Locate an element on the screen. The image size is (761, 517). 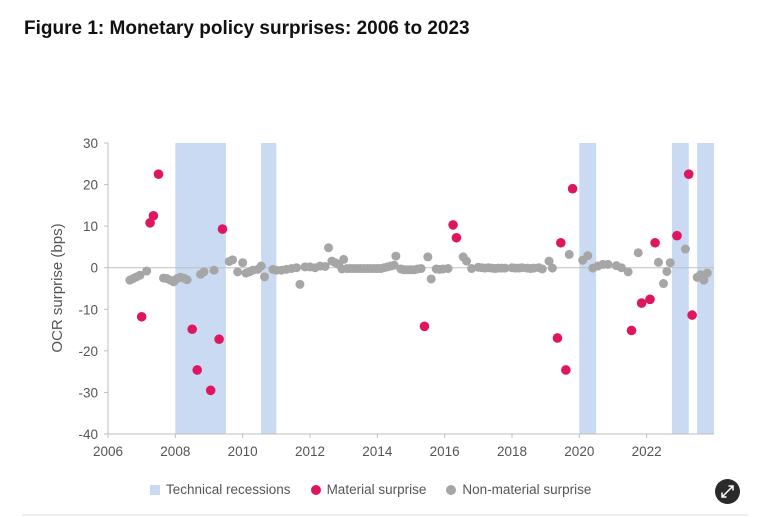
legend-swatch-recessions is located at coordinates (155, 489).